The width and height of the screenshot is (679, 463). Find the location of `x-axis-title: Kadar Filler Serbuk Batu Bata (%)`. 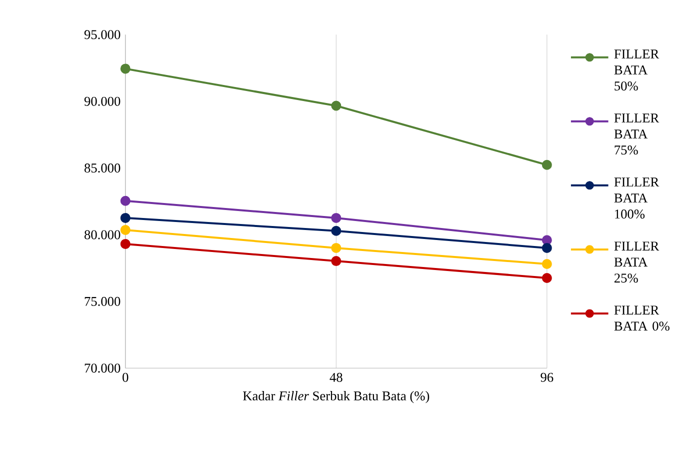

x-axis-title: Kadar Filler Serbuk Batu Bata (%) is located at coordinates (336, 397).